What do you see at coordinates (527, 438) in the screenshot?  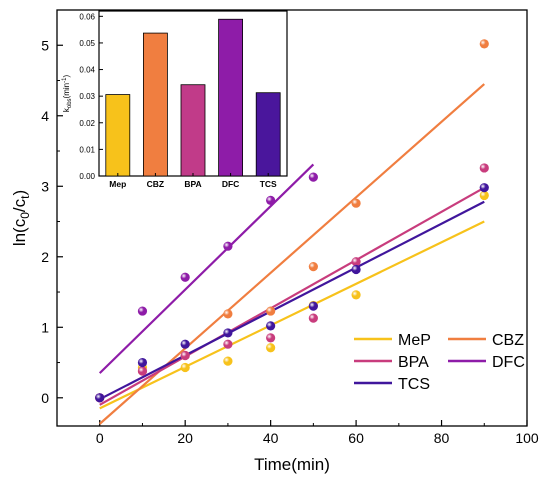 I see `x-tick-label: 100` at bounding box center [527, 438].